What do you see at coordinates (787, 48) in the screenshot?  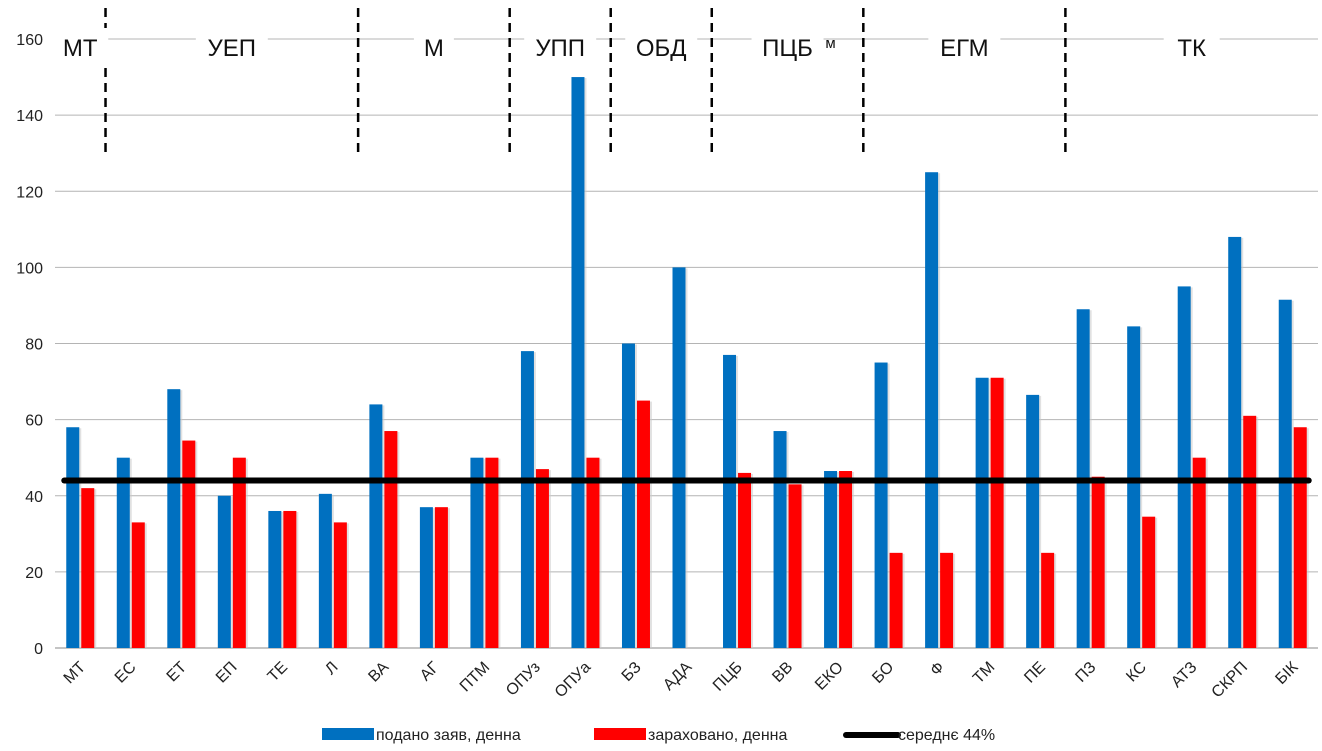 I see `group-label: ПЦБ` at bounding box center [787, 48].